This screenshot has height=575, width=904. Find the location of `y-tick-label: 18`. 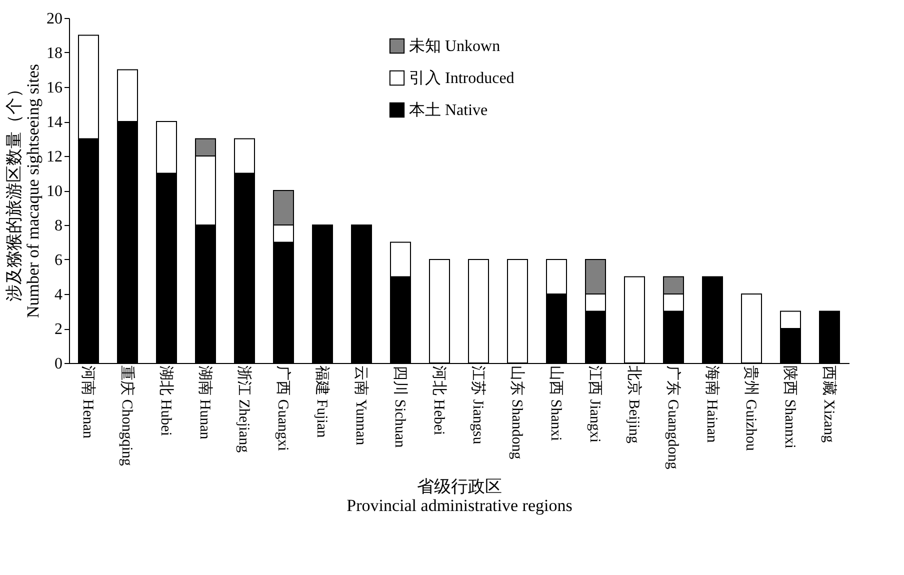

y-tick-label: 18 is located at coordinates (54, 53).